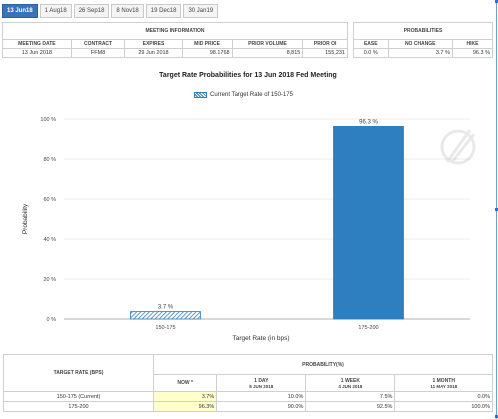 This screenshot has height=419, width=498. I want to click on tab-8-nov18: 8 Nov18, so click(127, 11).